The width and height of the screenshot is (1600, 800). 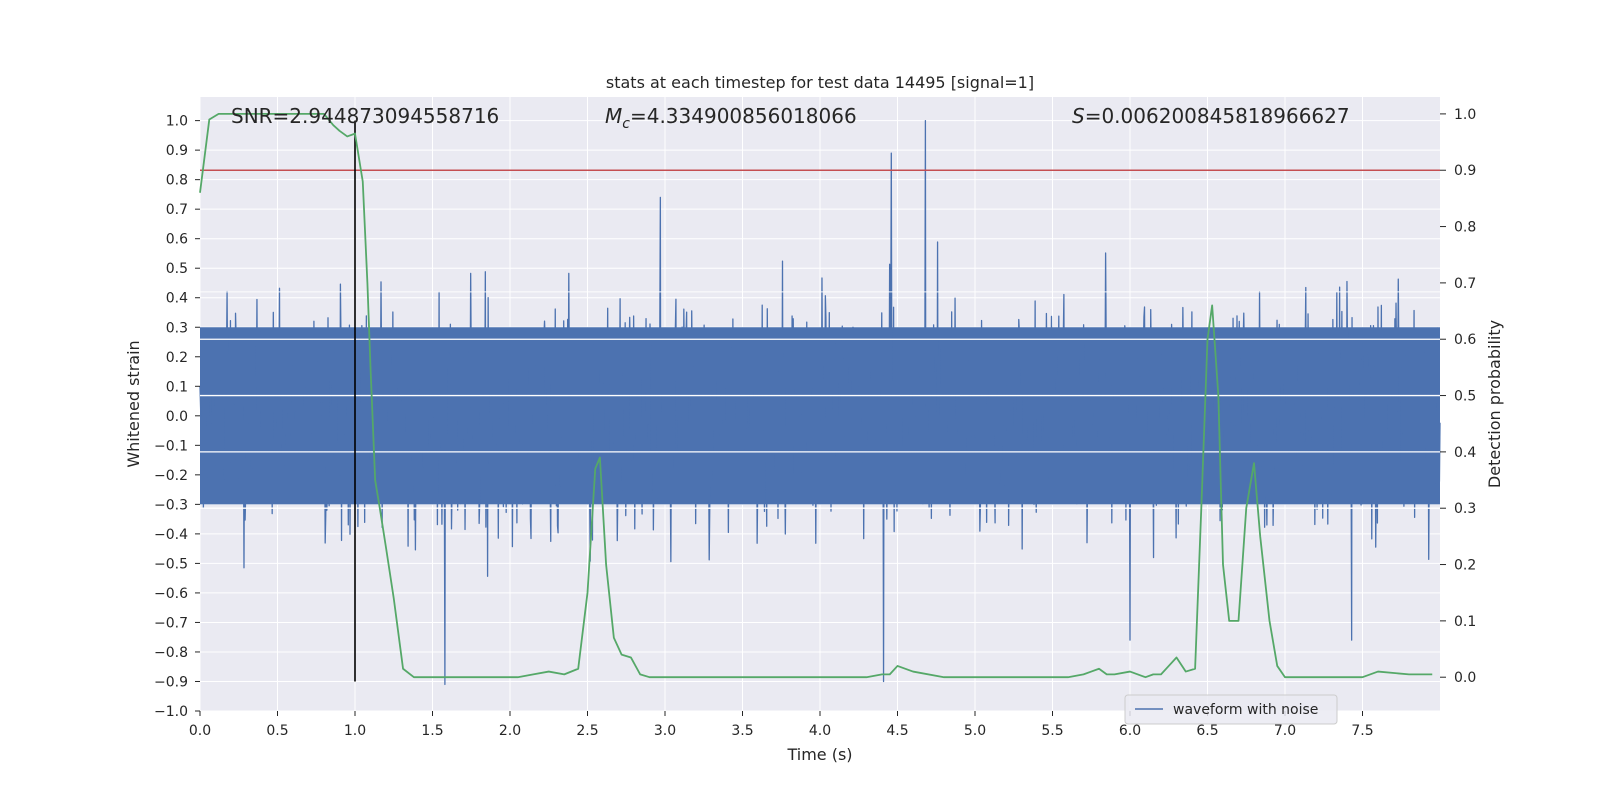 What do you see at coordinates (355, 731) in the screenshot?
I see `x-tick-label: 1.0` at bounding box center [355, 731].